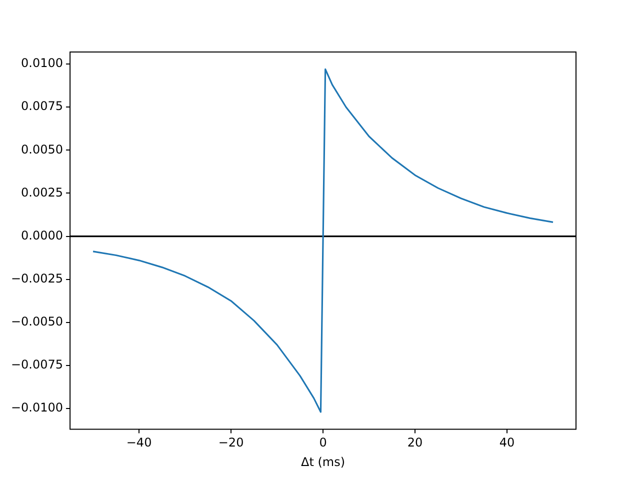 The height and width of the screenshot is (480, 640). What do you see at coordinates (37, 278) in the screenshot?
I see `y-tick-label: −0.0025` at bounding box center [37, 278].